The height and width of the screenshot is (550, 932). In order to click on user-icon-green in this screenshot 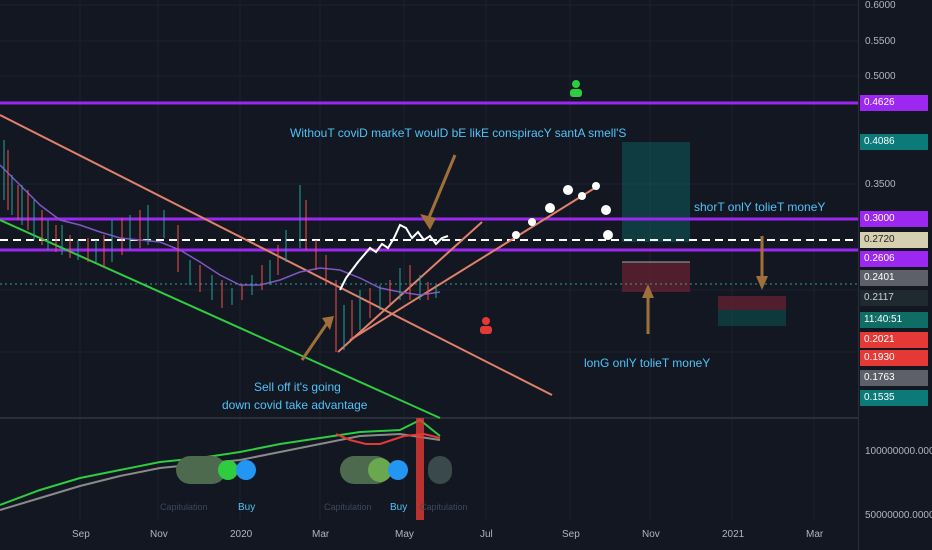, I will do `click(576, 88)`.